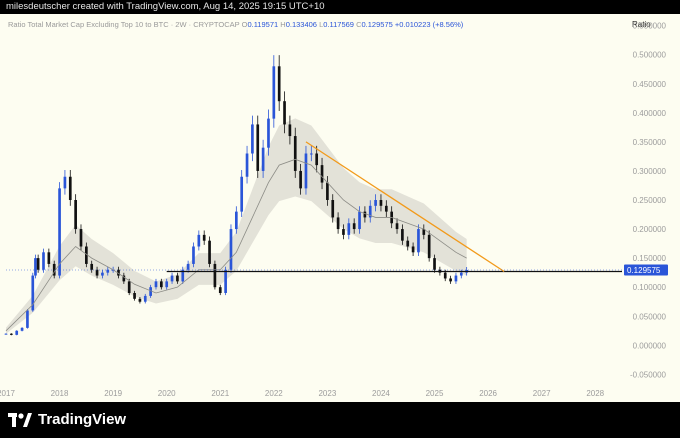  What do you see at coordinates (646, 270) in the screenshot?
I see `price-tag: 0.129575` at bounding box center [646, 270].